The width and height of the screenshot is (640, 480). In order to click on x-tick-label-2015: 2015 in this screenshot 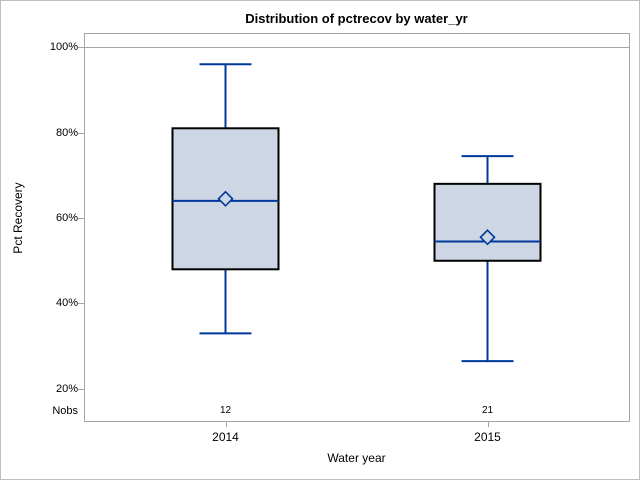, I will do `click(487, 437)`.